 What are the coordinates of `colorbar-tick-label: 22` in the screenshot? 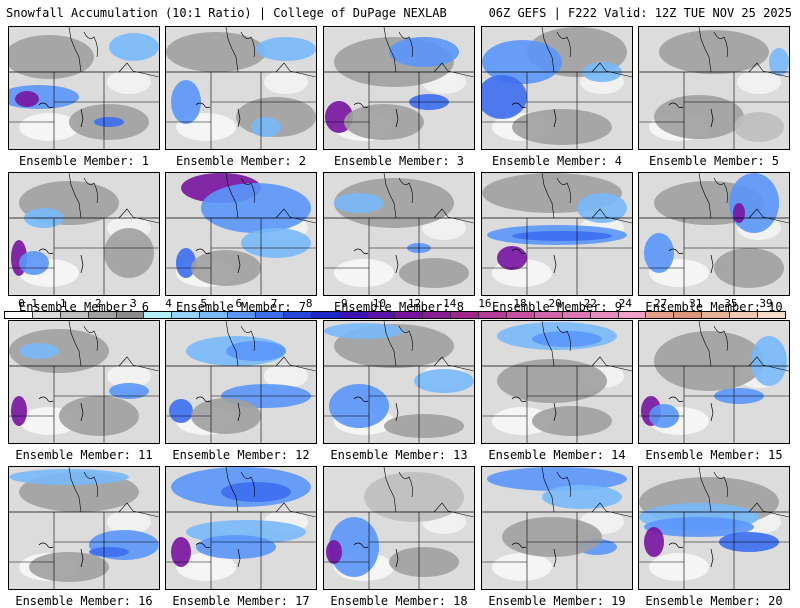 It's located at (590, 303).